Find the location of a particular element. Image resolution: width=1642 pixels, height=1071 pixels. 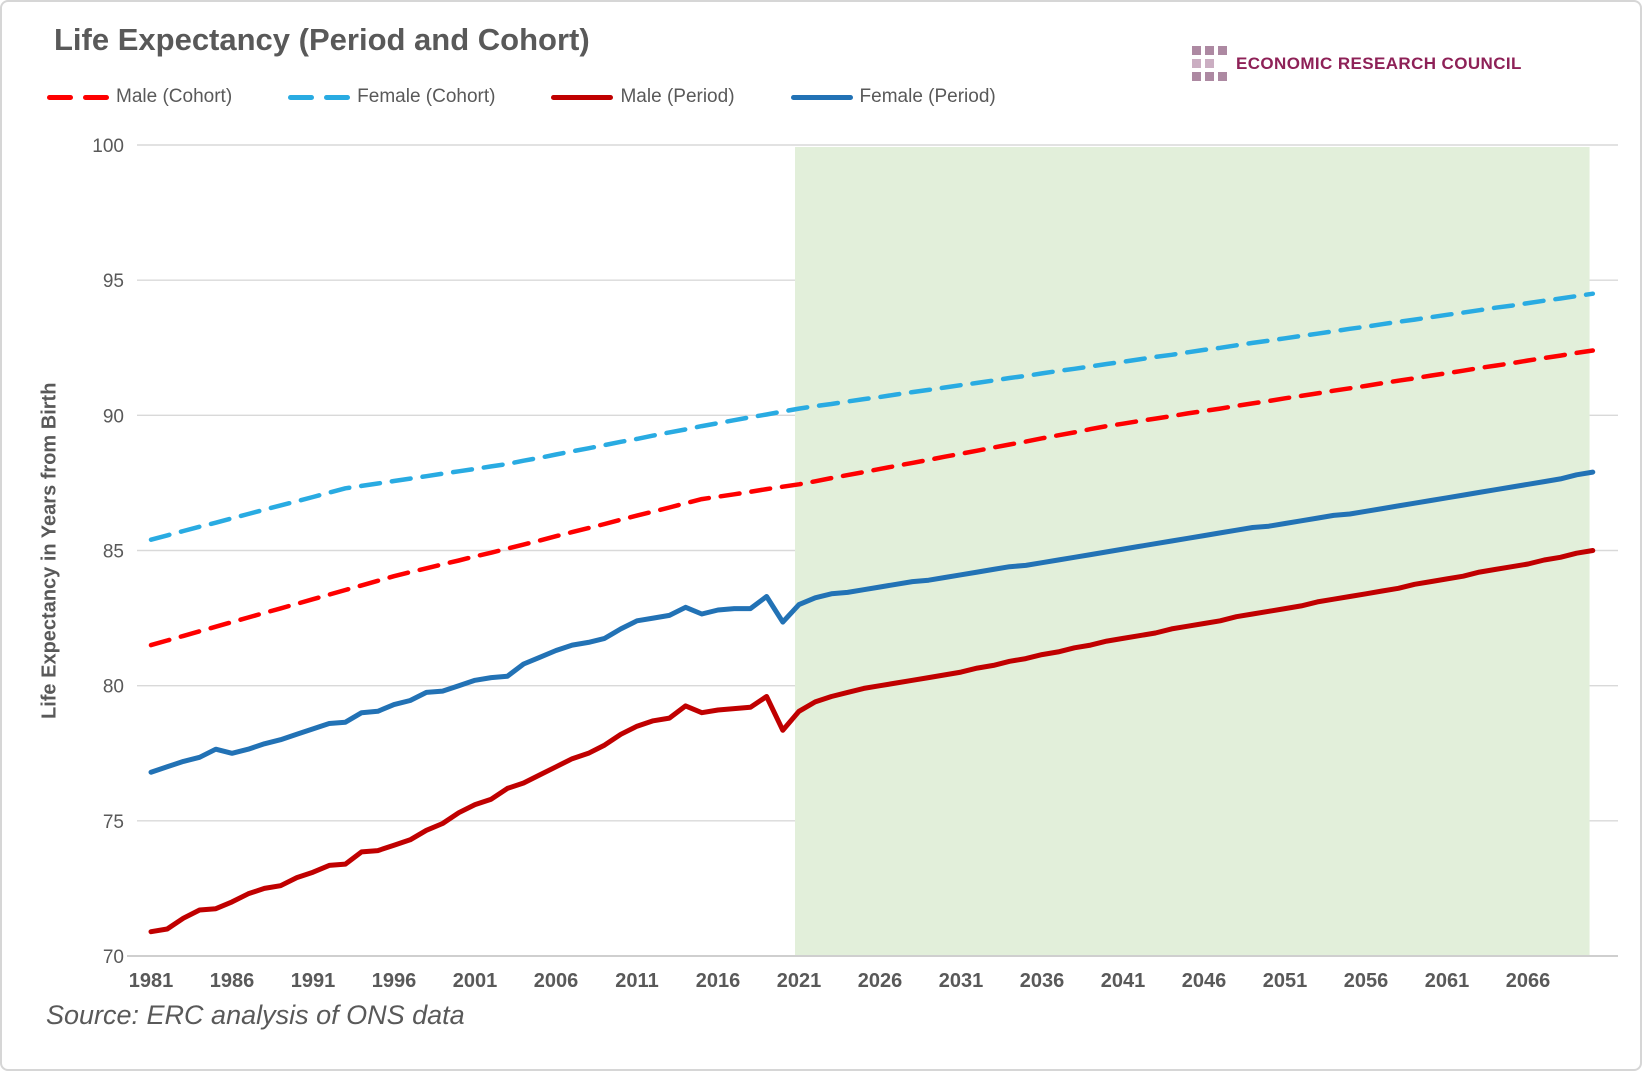

x-tick-label: 2056 is located at coordinates (1366, 981).